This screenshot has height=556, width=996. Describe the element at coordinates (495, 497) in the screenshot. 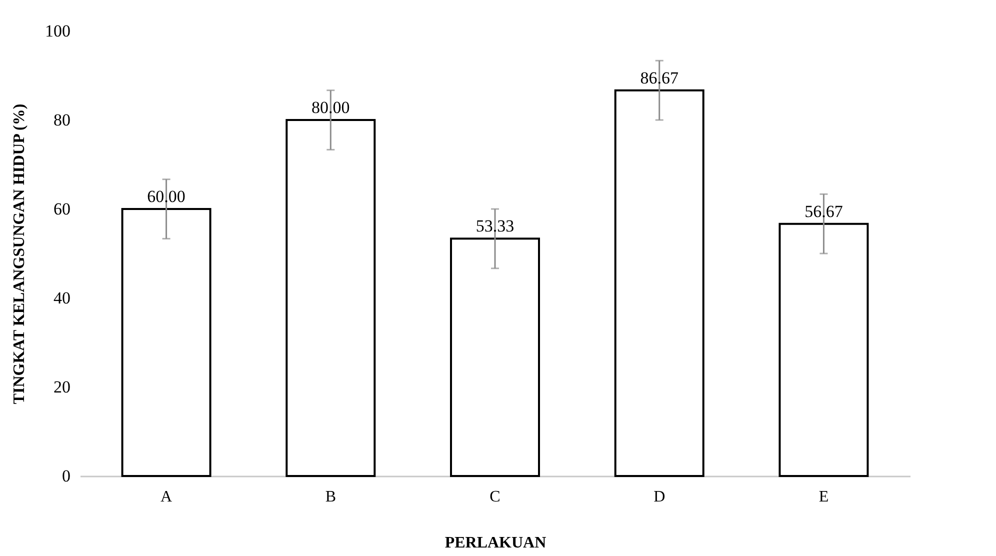

I see `x-tick-label: C` at that location.